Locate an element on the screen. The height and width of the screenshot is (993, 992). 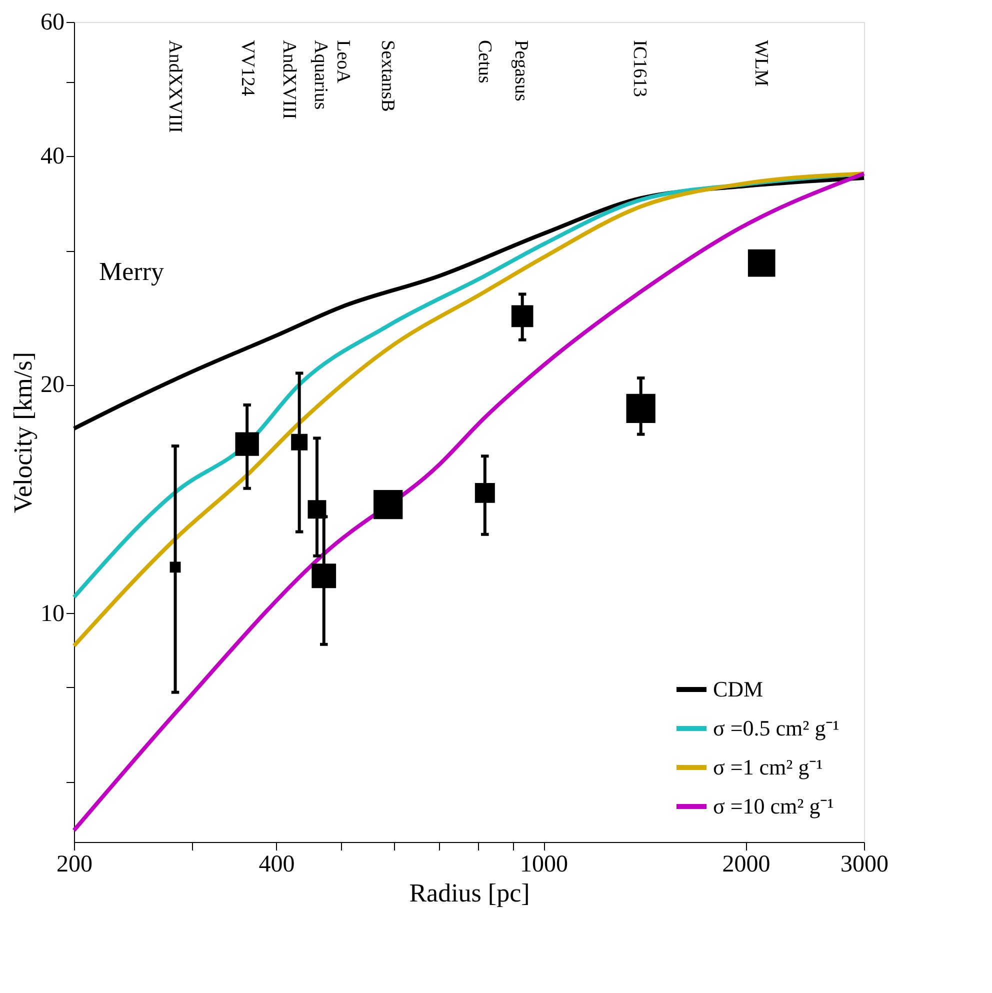
x-tick-label: 400 is located at coordinates (276, 865).